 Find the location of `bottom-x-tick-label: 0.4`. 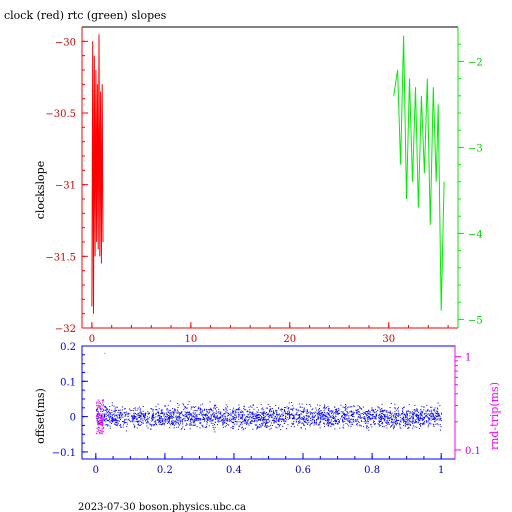

bottom-x-tick-label: 0.4 is located at coordinates (234, 470).